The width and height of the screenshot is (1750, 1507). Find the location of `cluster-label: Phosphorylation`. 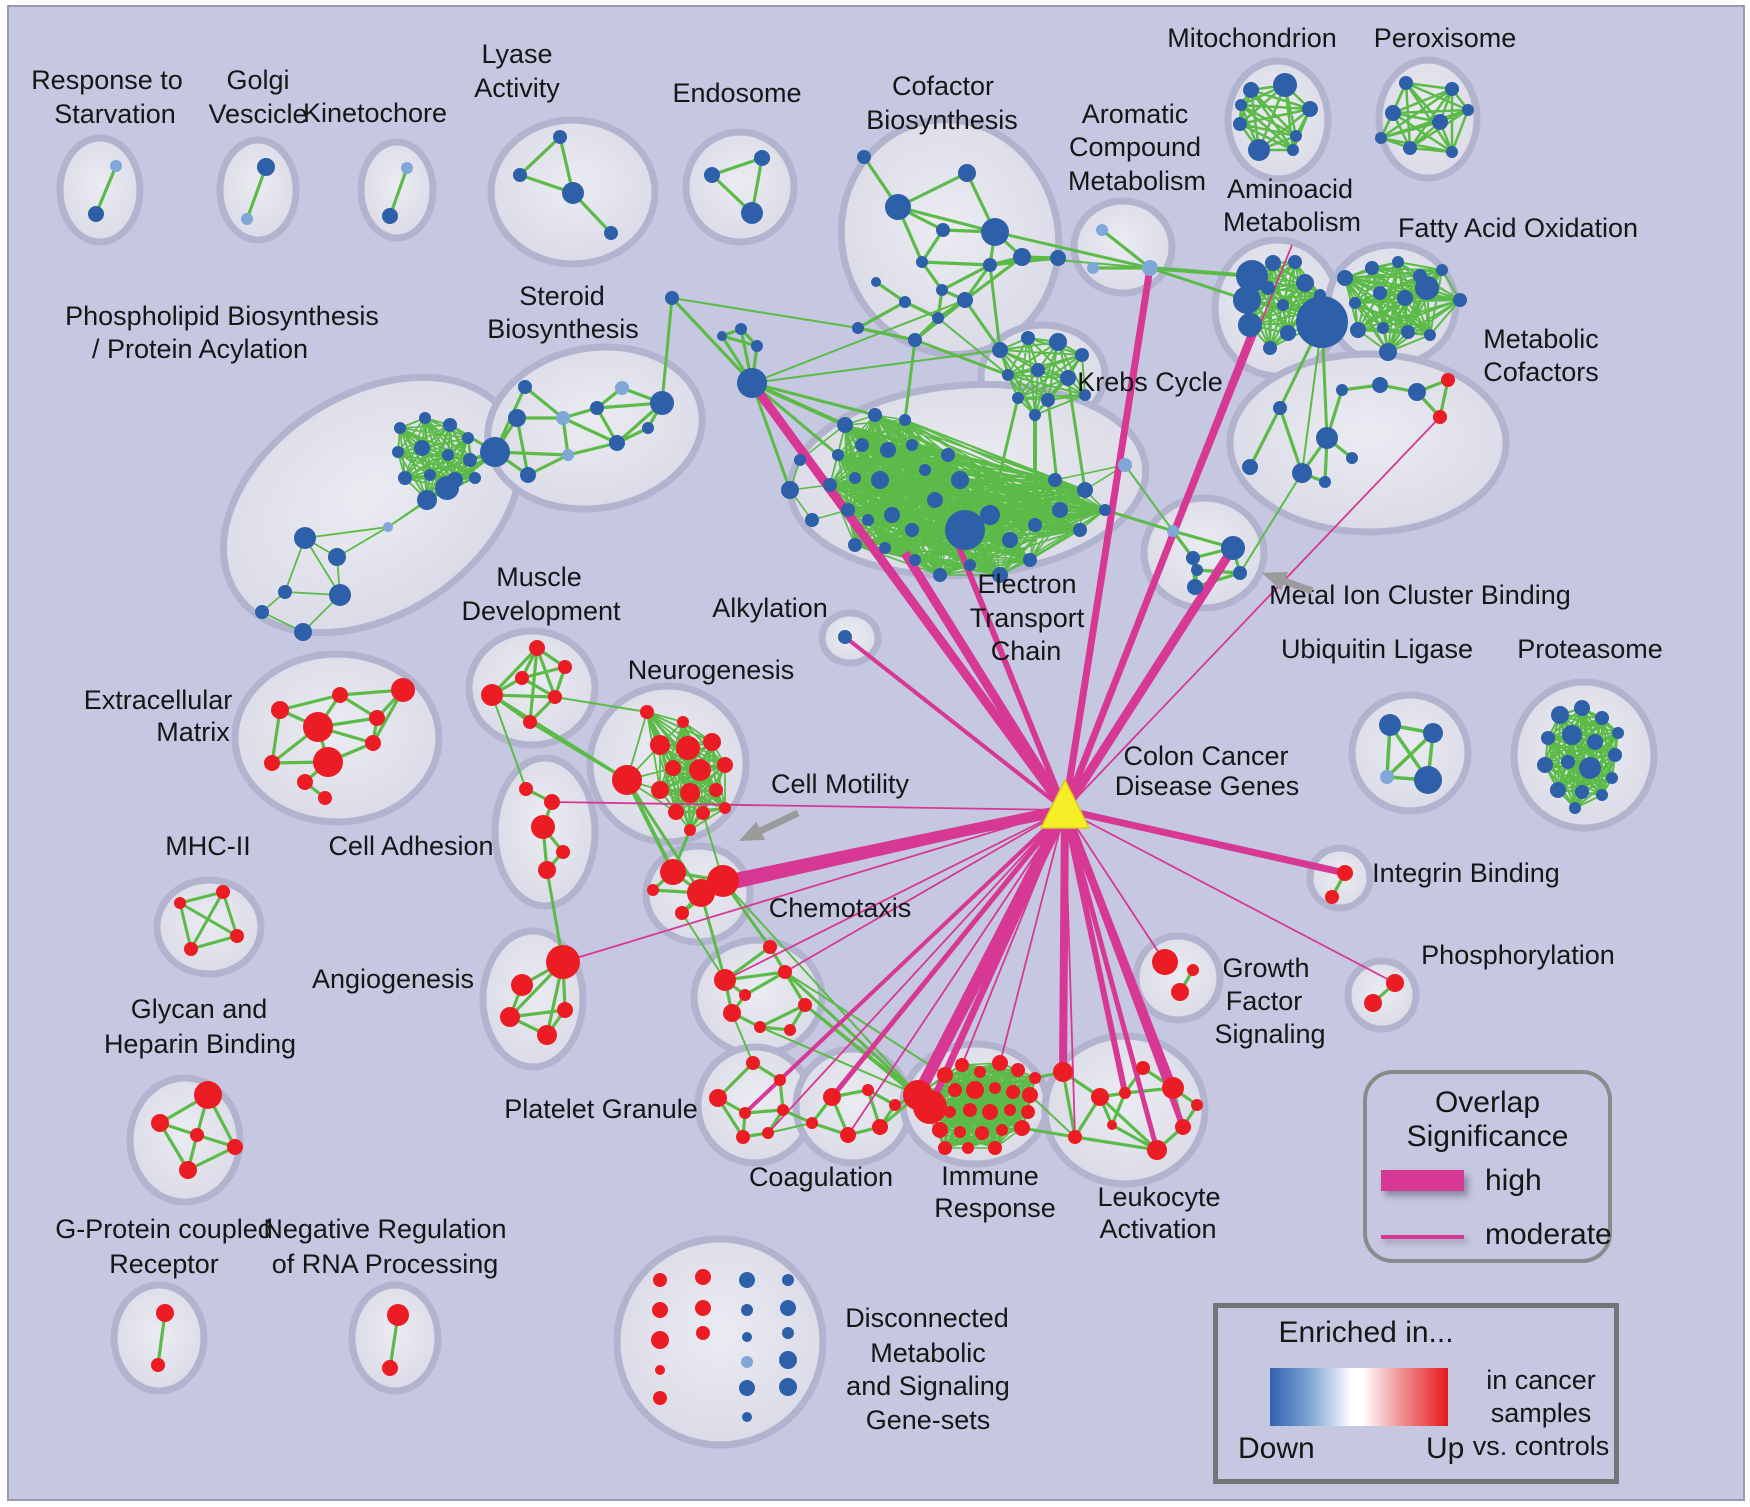

cluster-label: Phosphorylation is located at coordinates (1518, 955).